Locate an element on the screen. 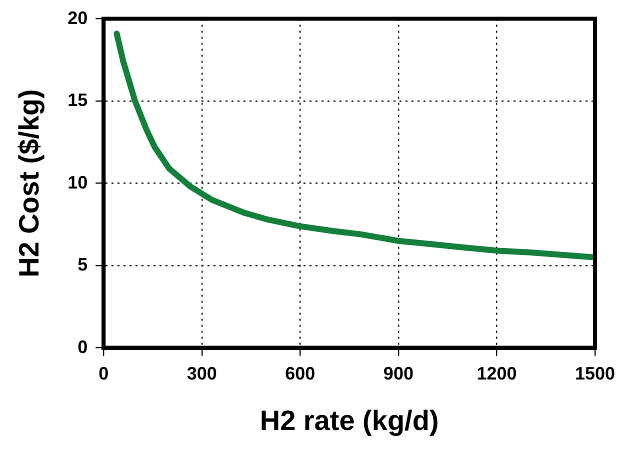 Image resolution: width=625 pixels, height=453 pixels. x-tick-label: 0 is located at coordinates (103, 374).